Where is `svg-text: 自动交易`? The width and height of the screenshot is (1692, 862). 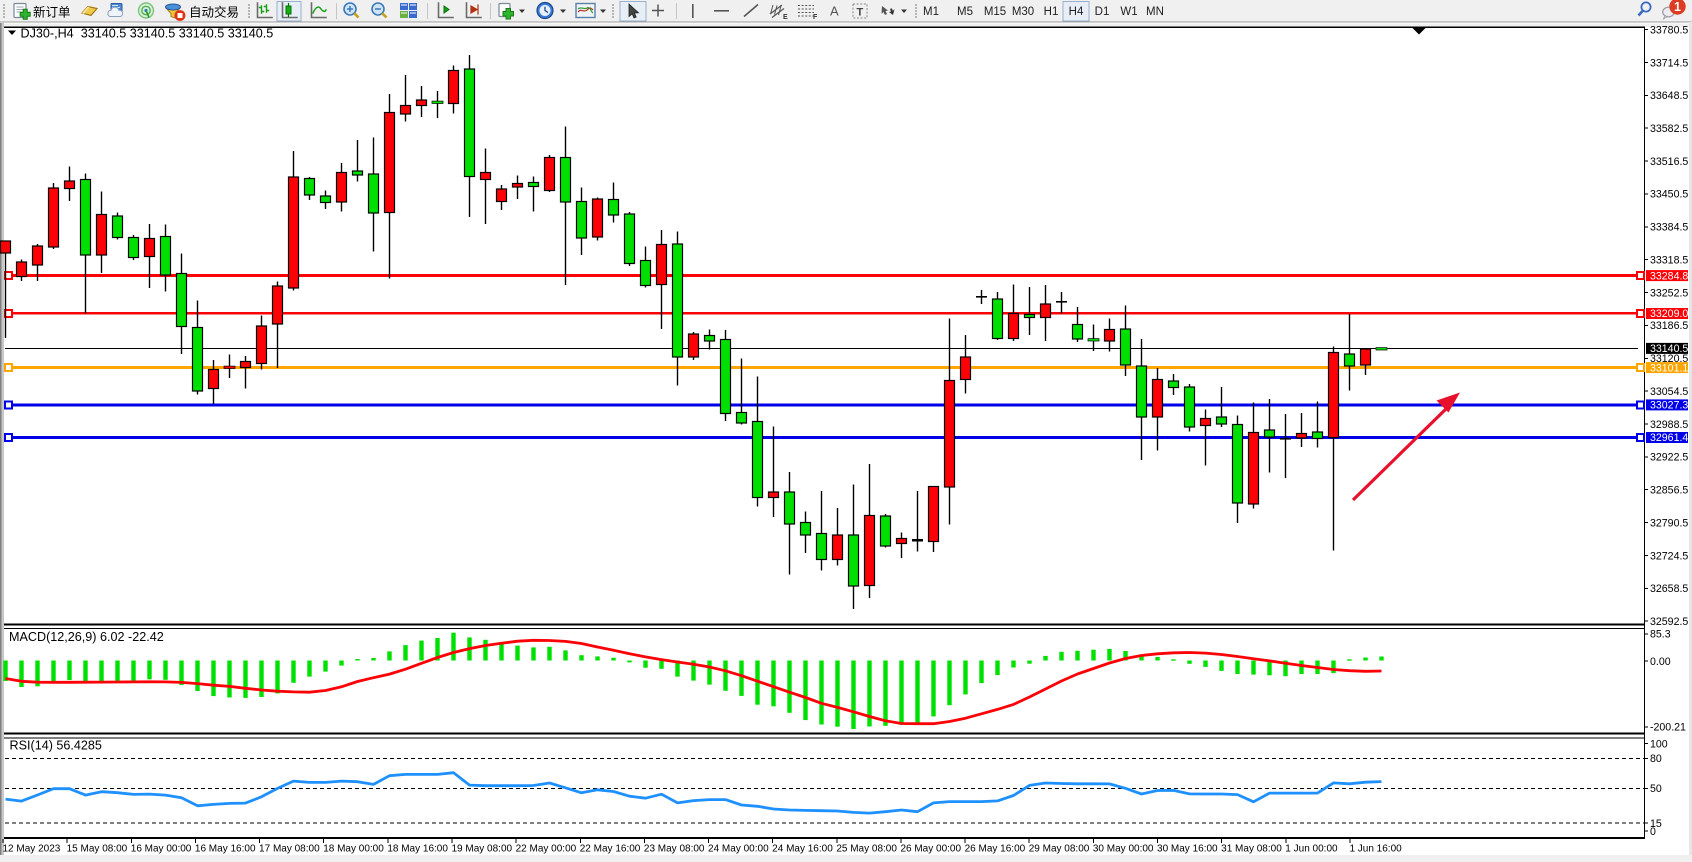 svg-text: 自动交易 is located at coordinates (214, 12).